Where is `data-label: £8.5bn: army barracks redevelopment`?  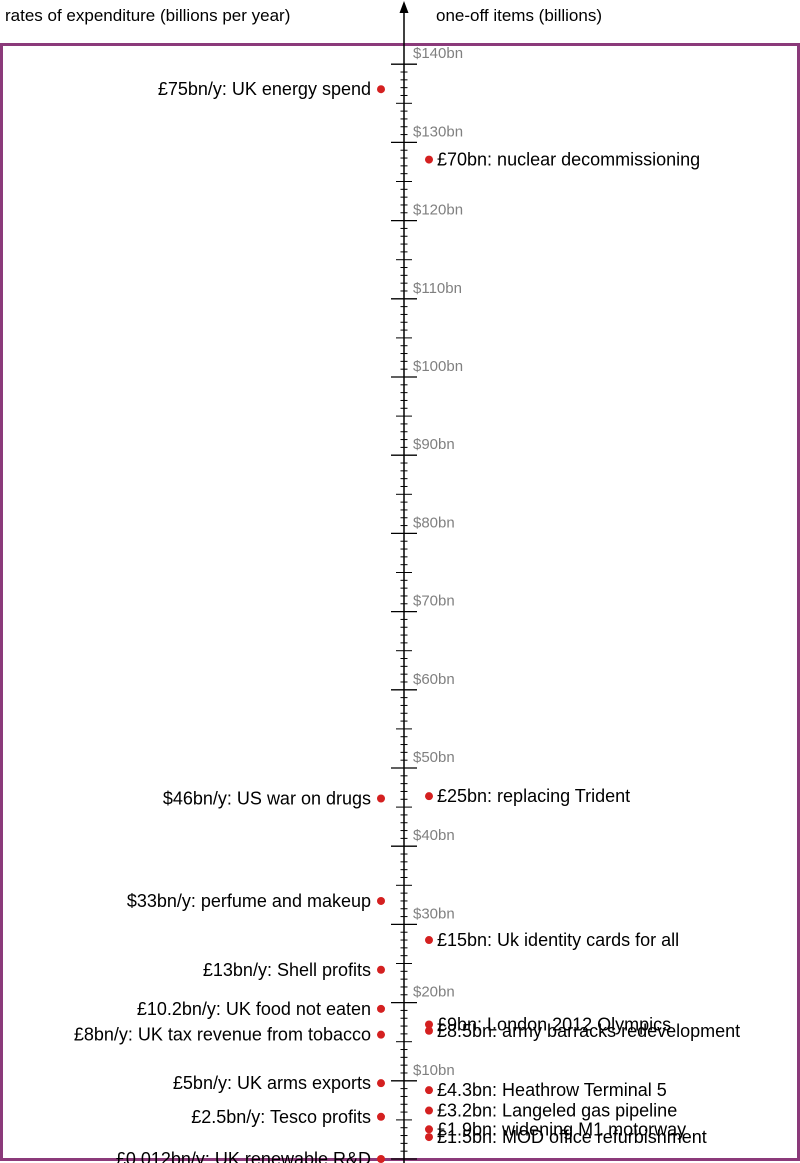
data-label: £8.5bn: army barracks redevelopment is located at coordinates (588, 1031).